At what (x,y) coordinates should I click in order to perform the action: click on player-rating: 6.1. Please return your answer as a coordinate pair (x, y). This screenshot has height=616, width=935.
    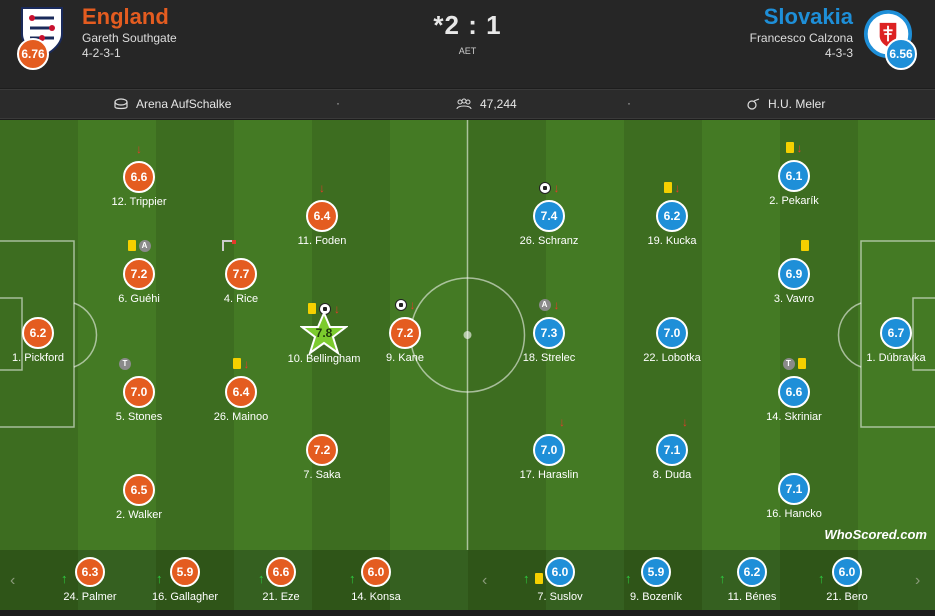
    Looking at the image, I should click on (794, 176).